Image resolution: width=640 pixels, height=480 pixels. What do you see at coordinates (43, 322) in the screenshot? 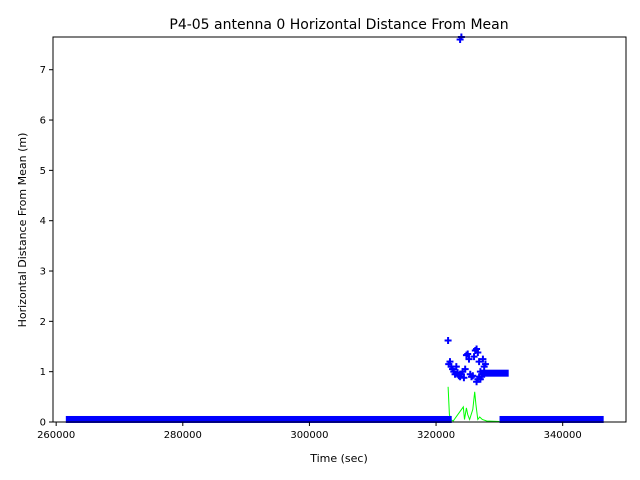
I see `y-tick-label: 2` at bounding box center [43, 322].